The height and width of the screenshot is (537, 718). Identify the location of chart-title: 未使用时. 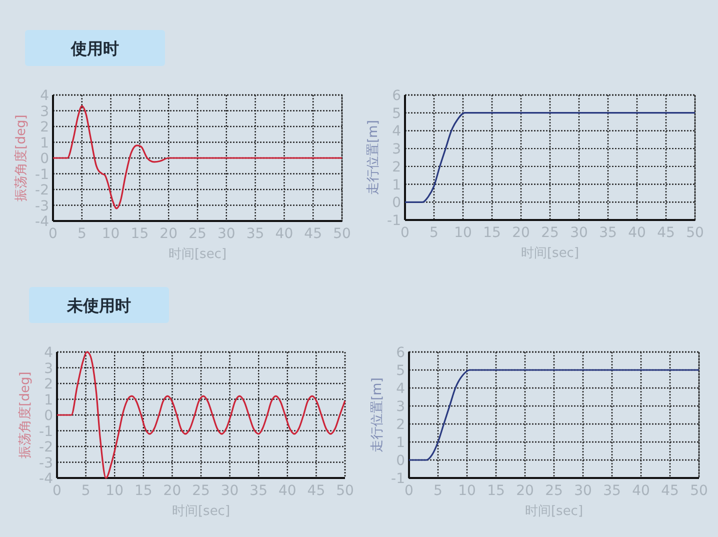
(98, 305).